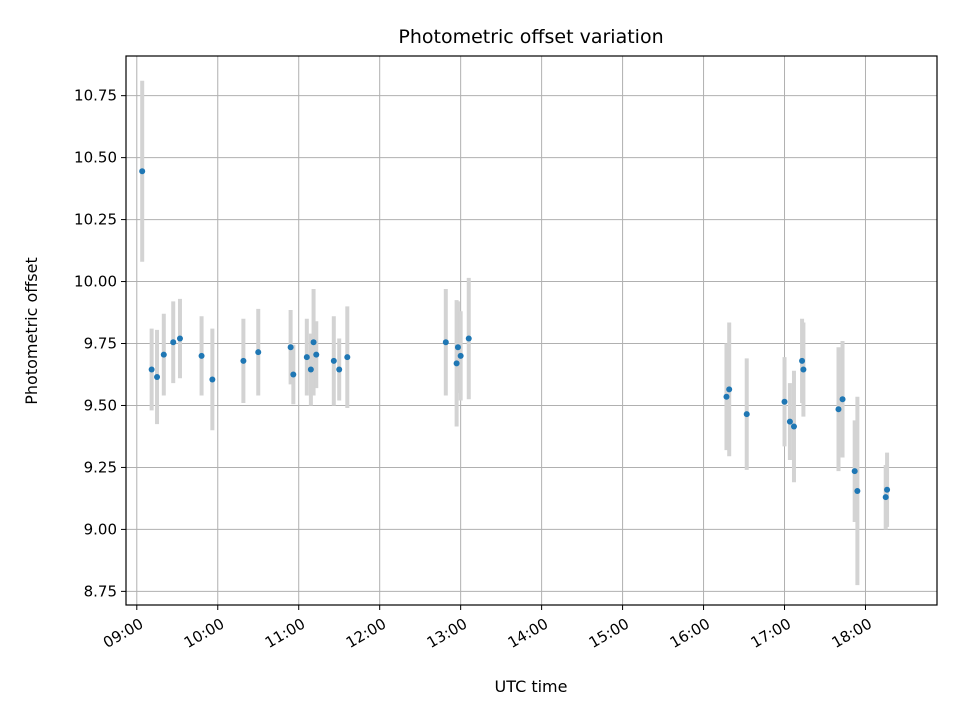 This screenshot has height=720, width=960. I want to click on y-axis-title: Photometric offset, so click(31, 331).